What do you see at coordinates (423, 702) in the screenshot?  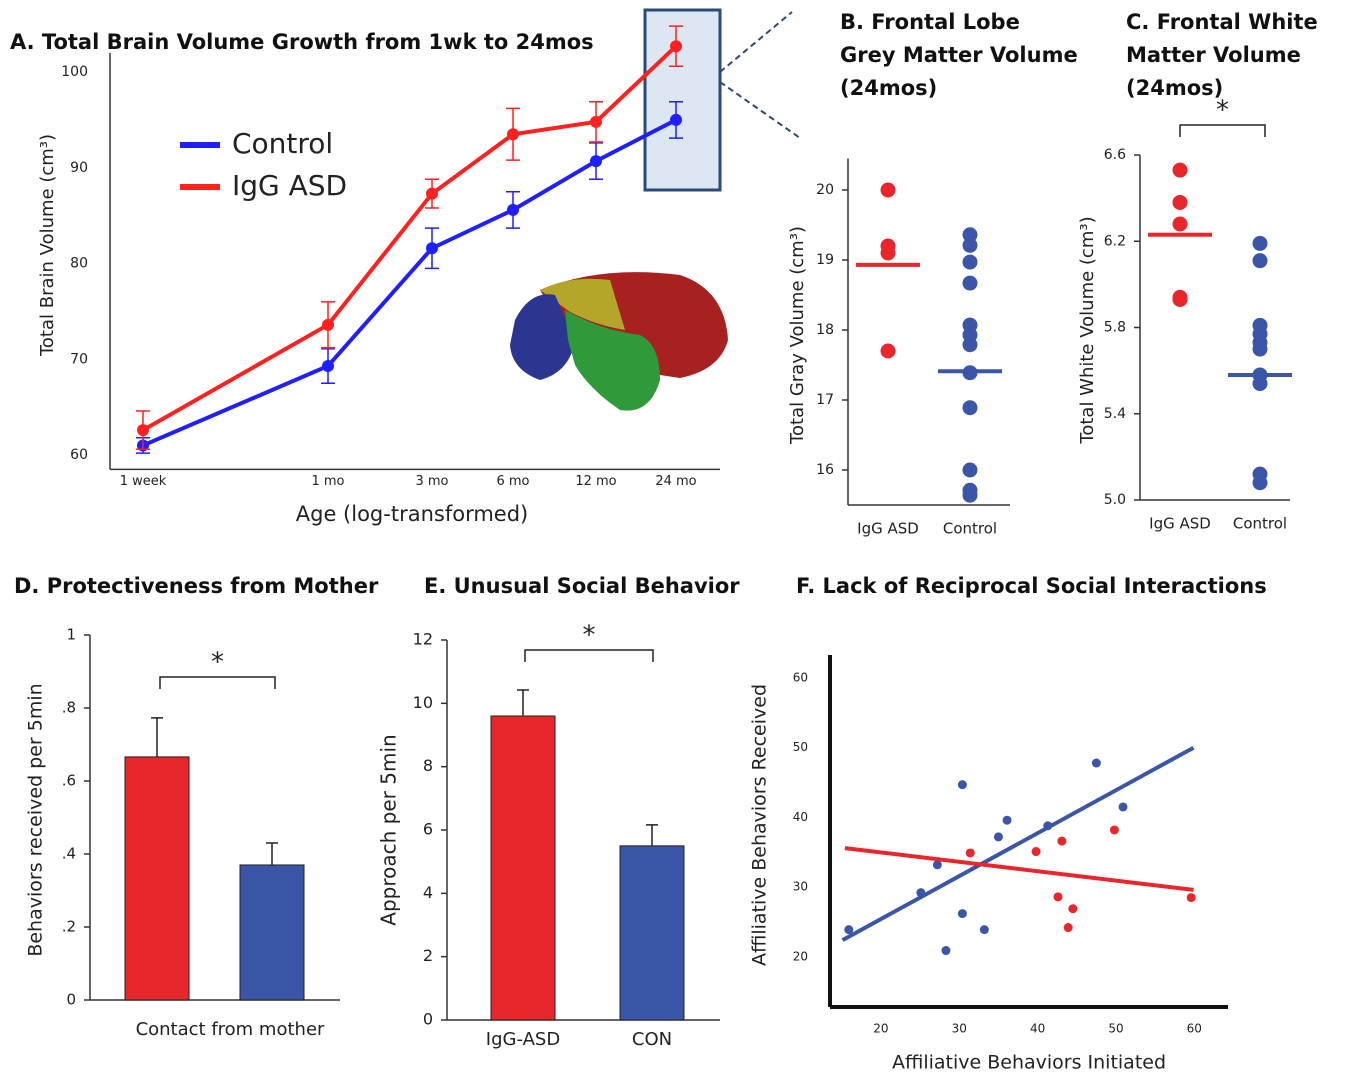 I see `y-tick-label: 10` at bounding box center [423, 702].